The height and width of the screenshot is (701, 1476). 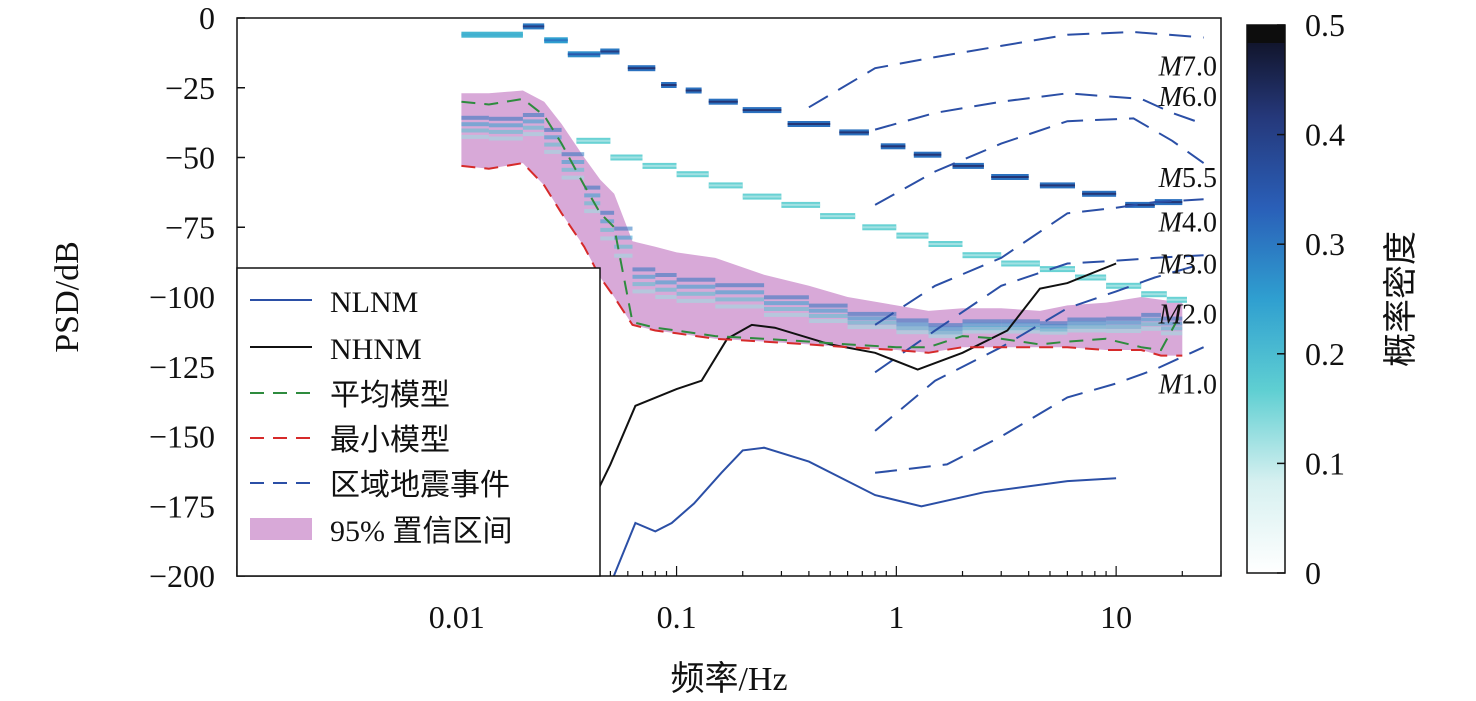 I want to click on colorbar-tick-label: 0, so click(x=1313, y=573).